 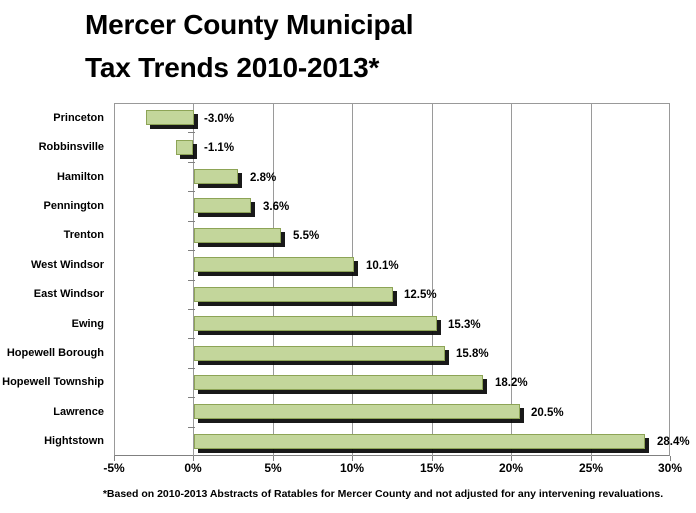 I want to click on bar-hightstown, so click(x=419, y=441).